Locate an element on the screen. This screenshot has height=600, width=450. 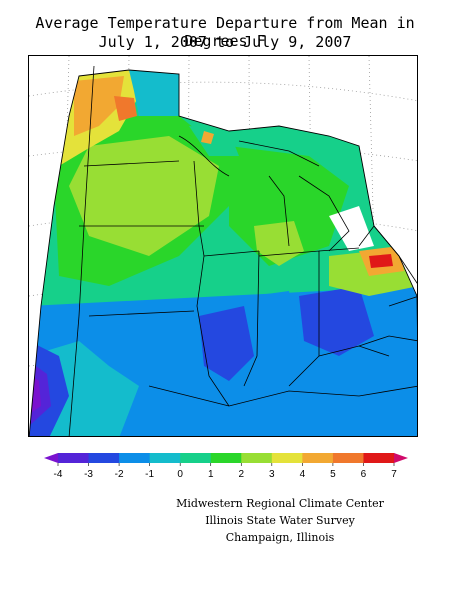
legend-tick-label: 2 is located at coordinates (241, 474).